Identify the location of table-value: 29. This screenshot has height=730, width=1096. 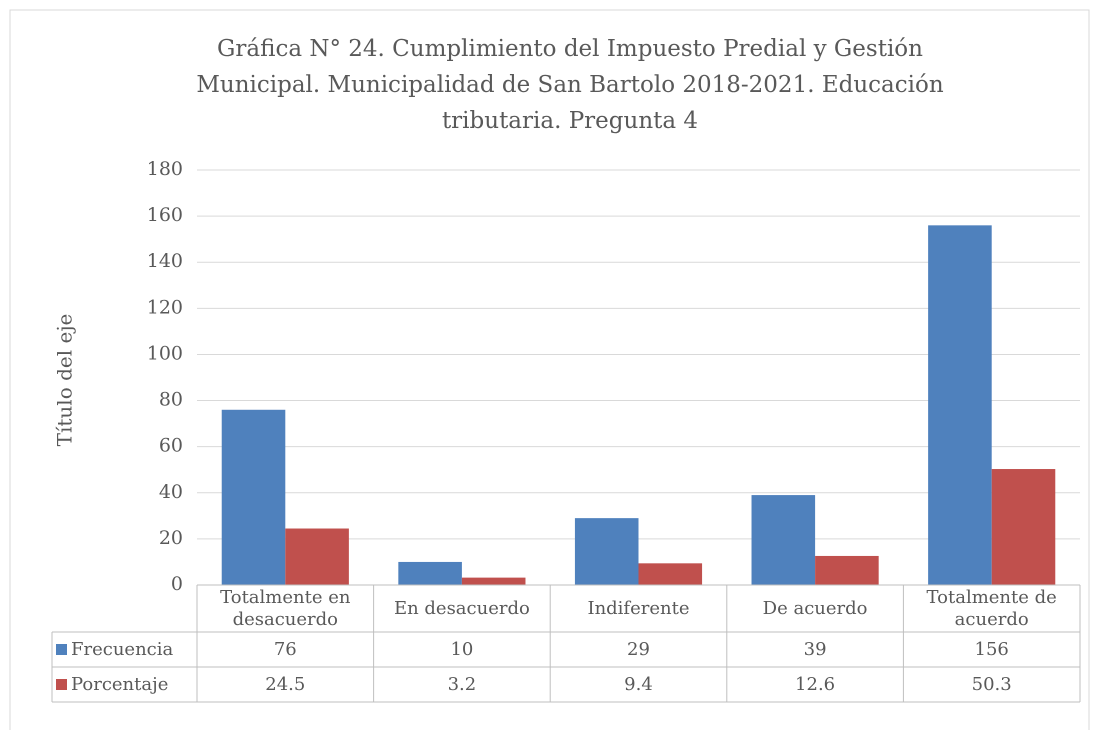
(638, 649).